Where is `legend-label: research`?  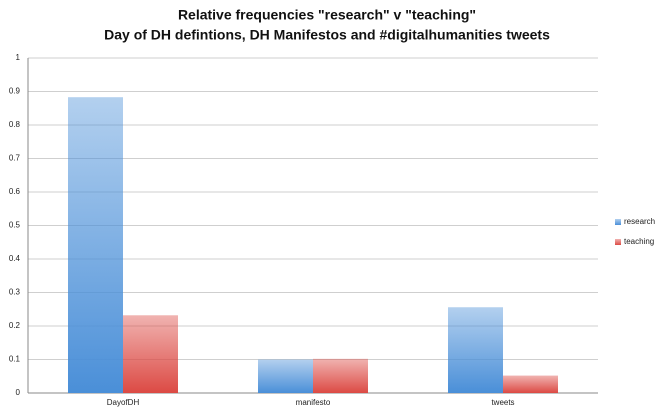
legend-label: research is located at coordinates (639, 221).